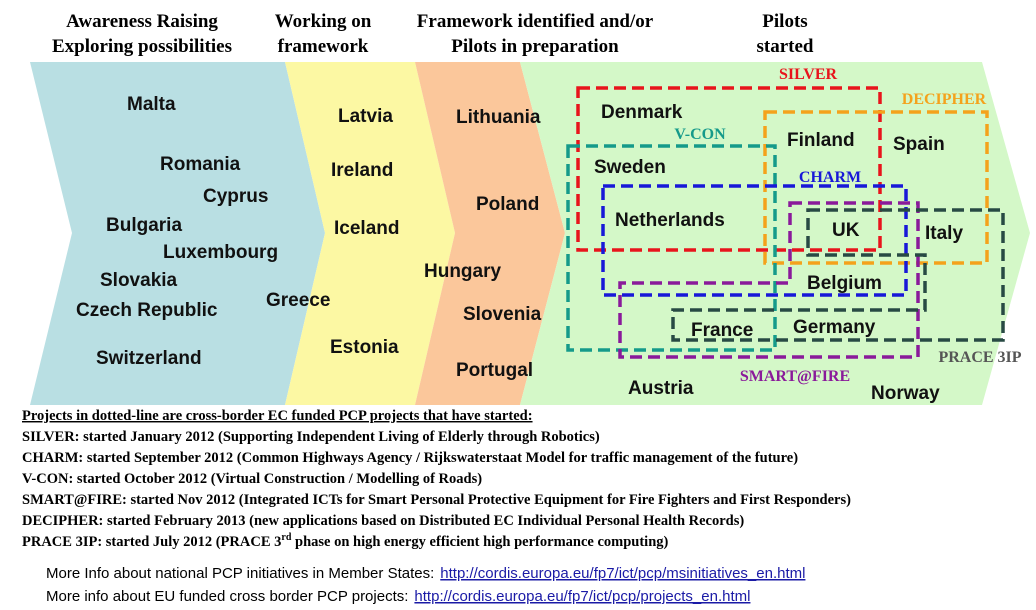 This screenshot has height=610, width=1036. Describe the element at coordinates (463, 271) in the screenshot. I see `country: Hungary` at that location.